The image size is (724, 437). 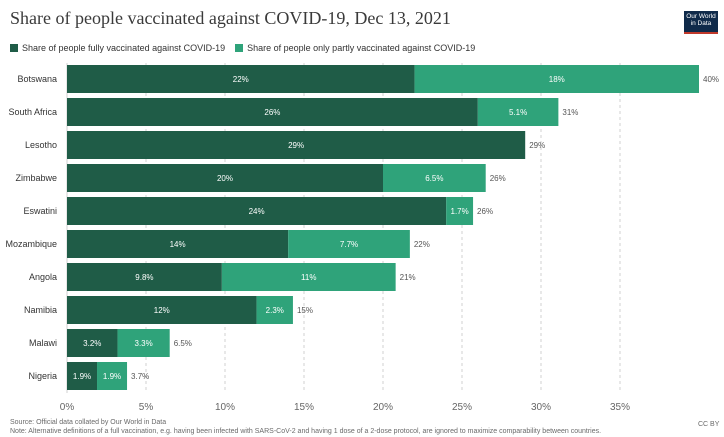 What do you see at coordinates (183, 343) in the screenshot?
I see `data-label-total: 6.5%` at bounding box center [183, 343].